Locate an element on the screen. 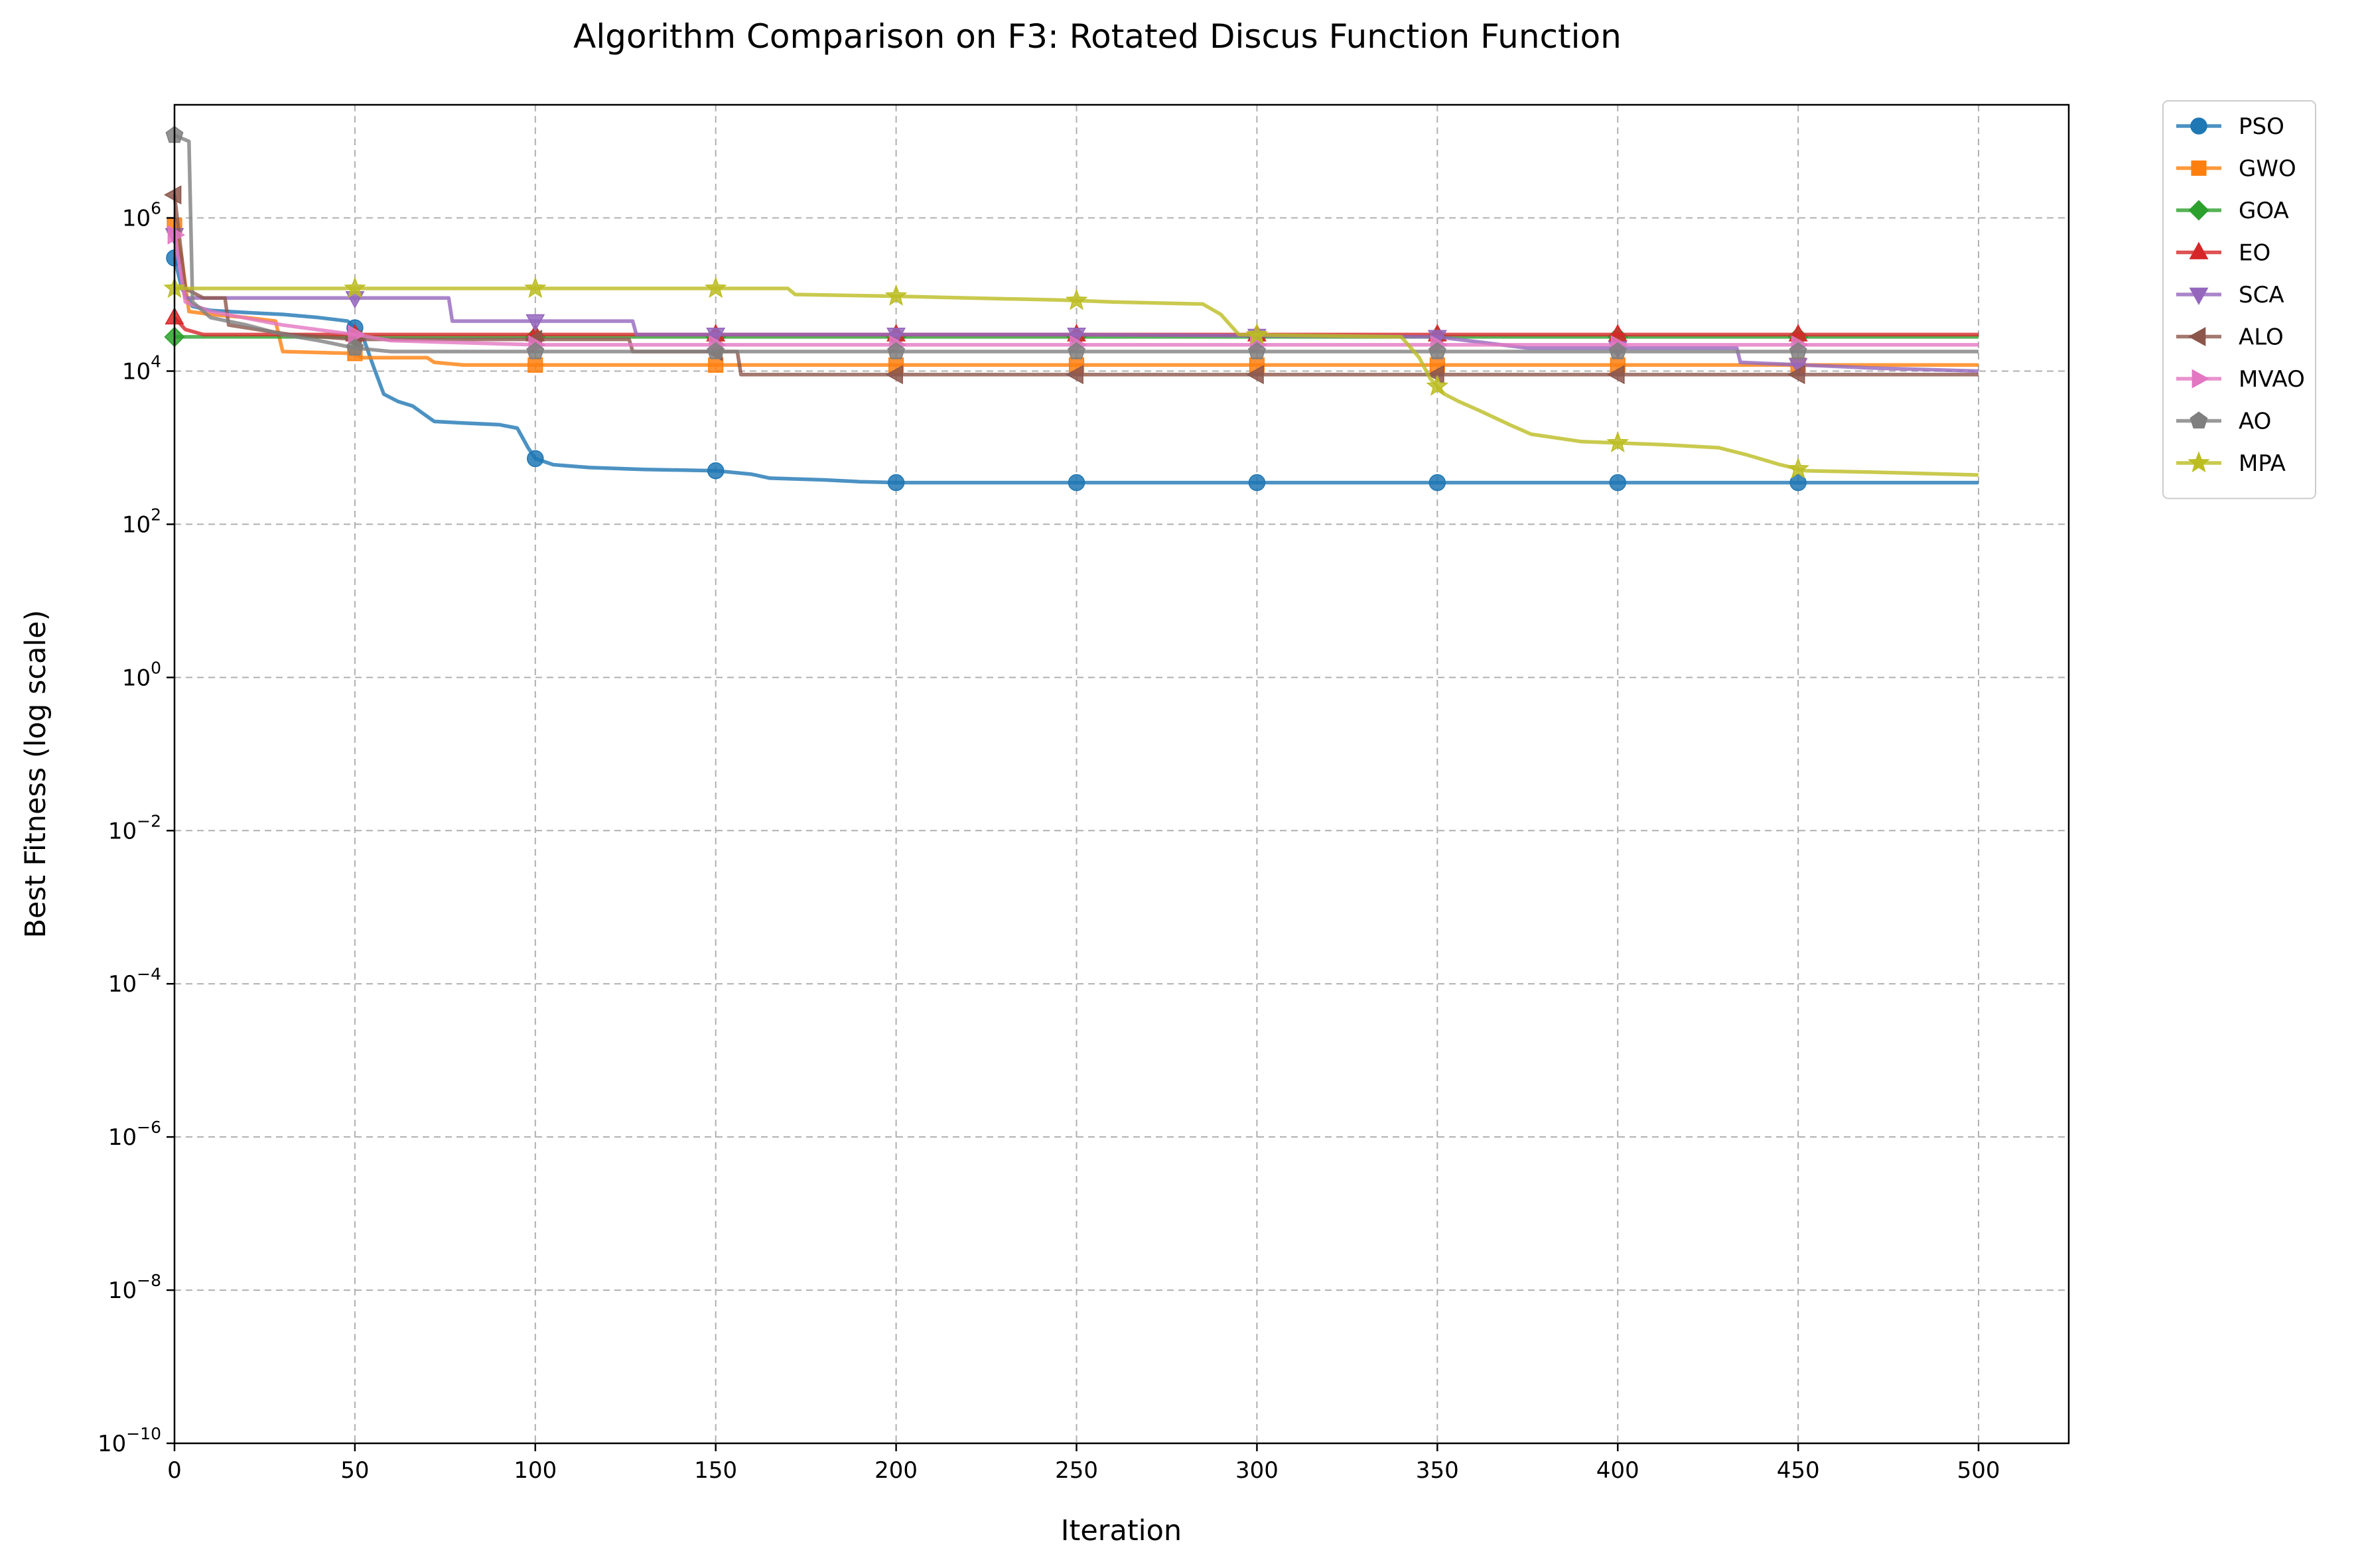 This screenshot has width=2364, height=1568. legend-label: PSO is located at coordinates (2261, 126).